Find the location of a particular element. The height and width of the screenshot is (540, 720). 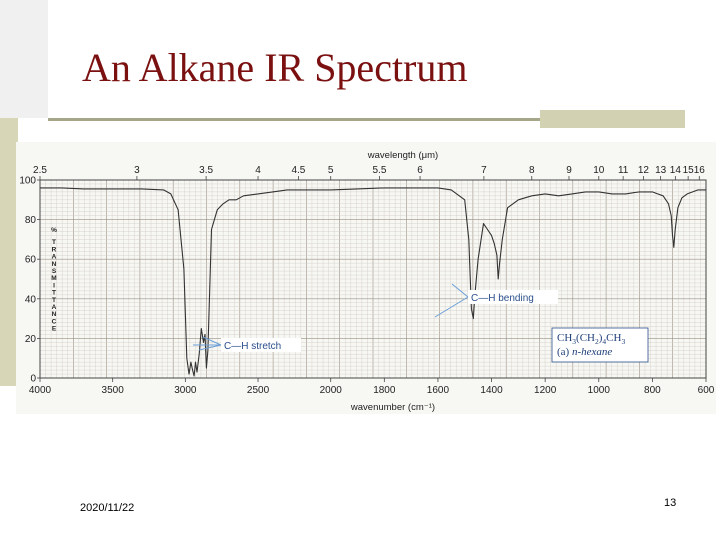

wavelength-tick-label: 9 is located at coordinates (569, 170).